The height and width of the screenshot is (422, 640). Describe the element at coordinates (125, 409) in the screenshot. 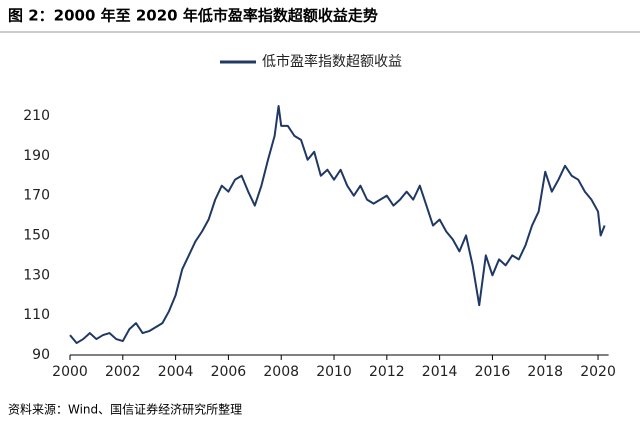

I see `source-note: 资料来源：Wind、国信证券经济研究所整理` at that location.